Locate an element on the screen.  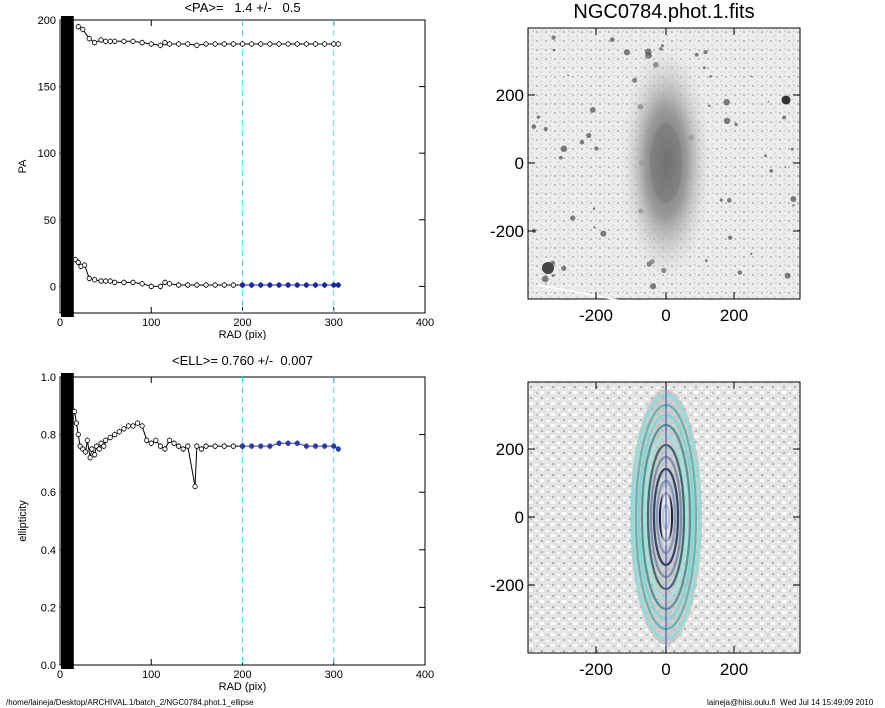
y-tick-label: 200 is located at coordinates (510, 95).